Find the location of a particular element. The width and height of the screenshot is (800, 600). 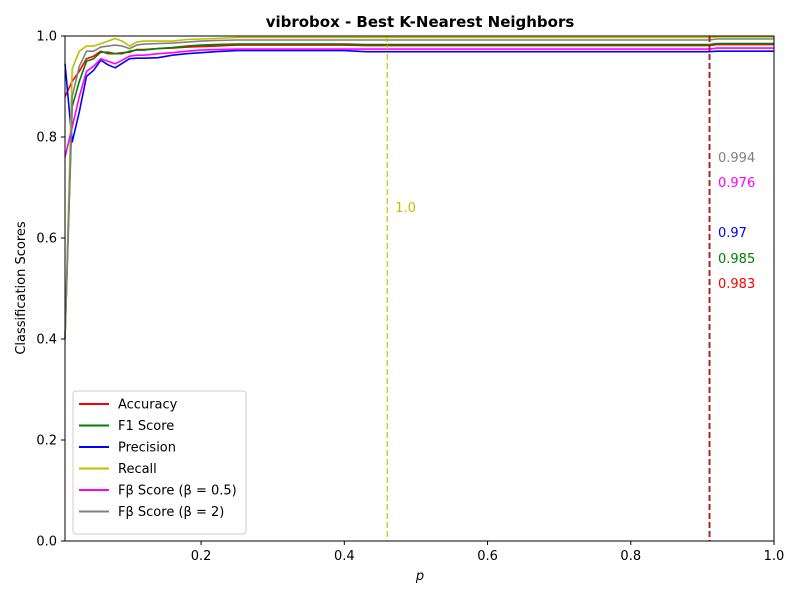

score-annotation-3: 0.985 is located at coordinates (736, 259).